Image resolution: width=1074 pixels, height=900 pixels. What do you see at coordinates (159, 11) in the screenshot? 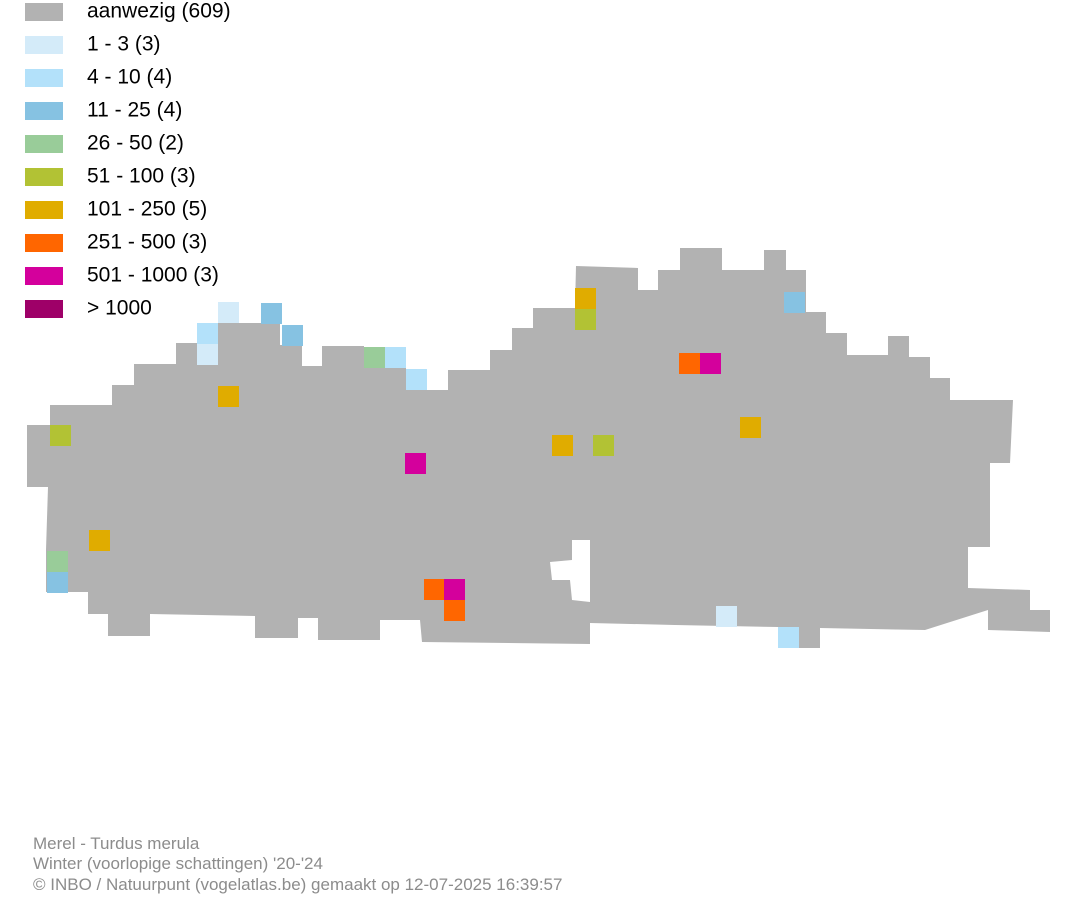
I see `legend-label: aanwezig (609)` at bounding box center [159, 11].